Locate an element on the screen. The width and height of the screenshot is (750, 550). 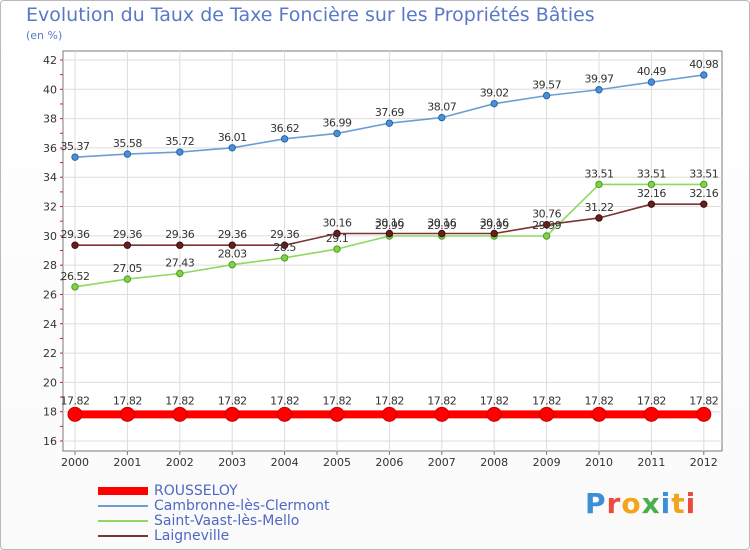
y-tick-label: 16 is located at coordinates (50, 441).